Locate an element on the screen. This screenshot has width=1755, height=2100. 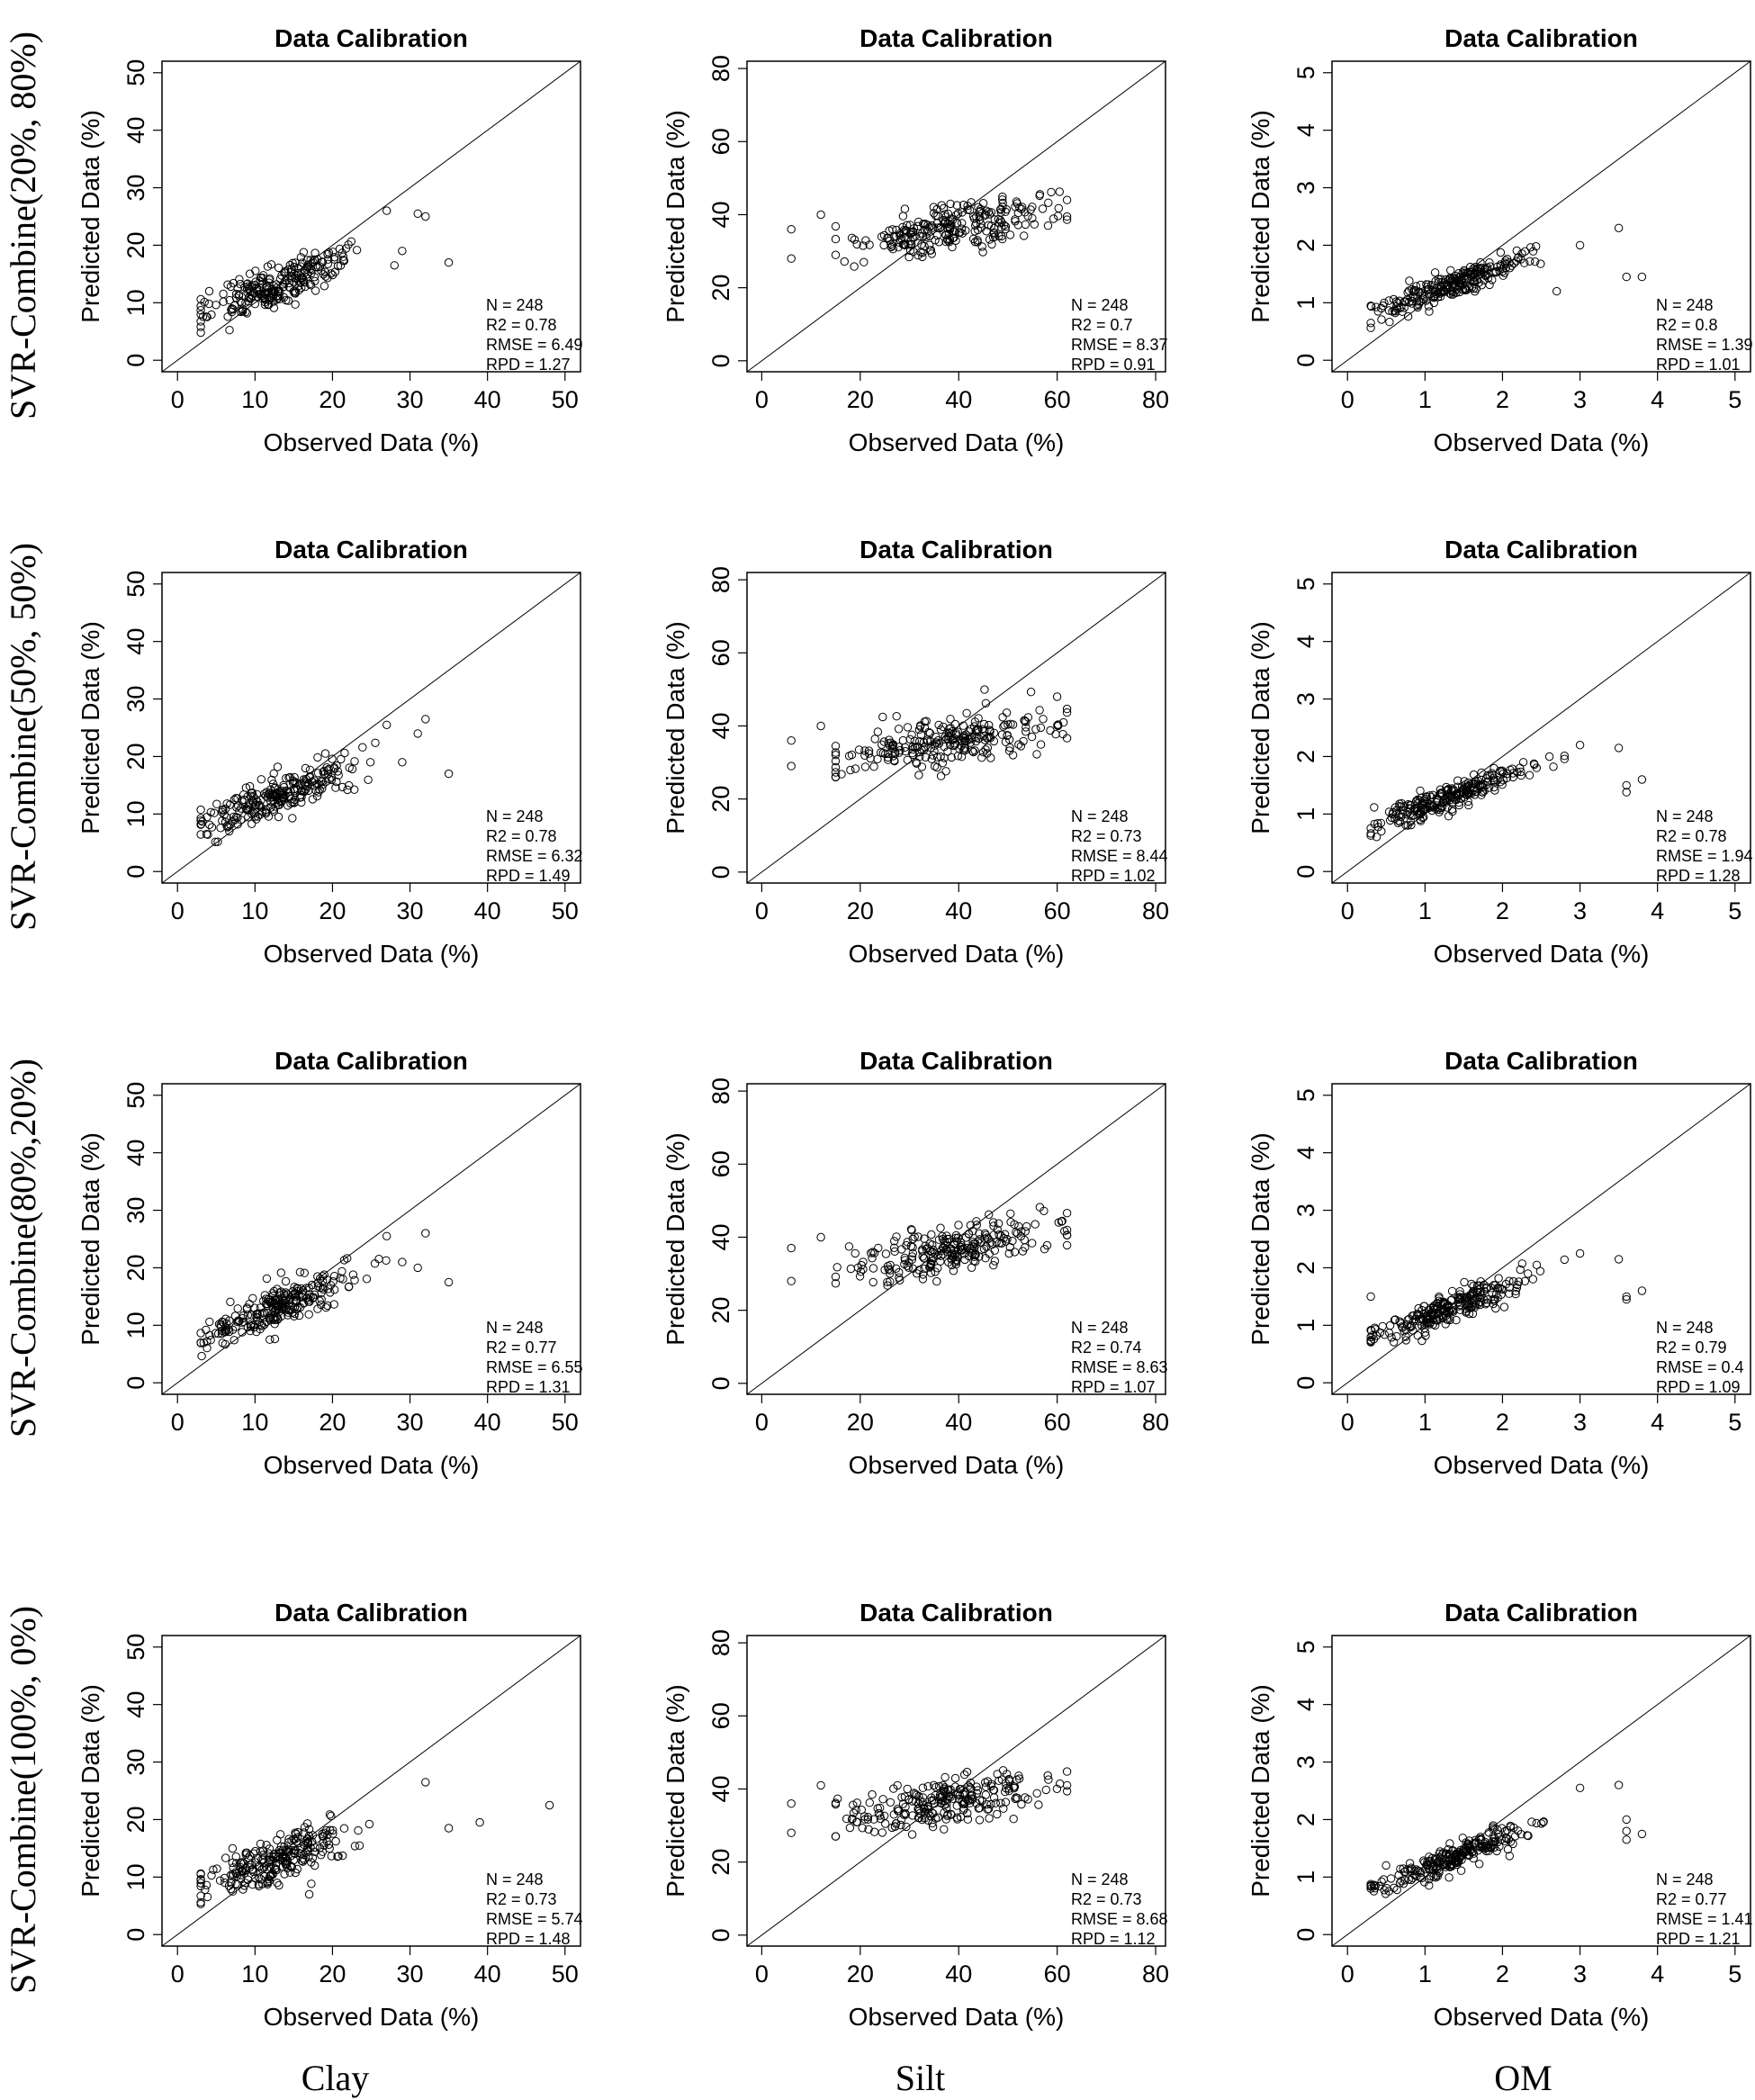
x-tick-label: 4 is located at coordinates (1657, 910).